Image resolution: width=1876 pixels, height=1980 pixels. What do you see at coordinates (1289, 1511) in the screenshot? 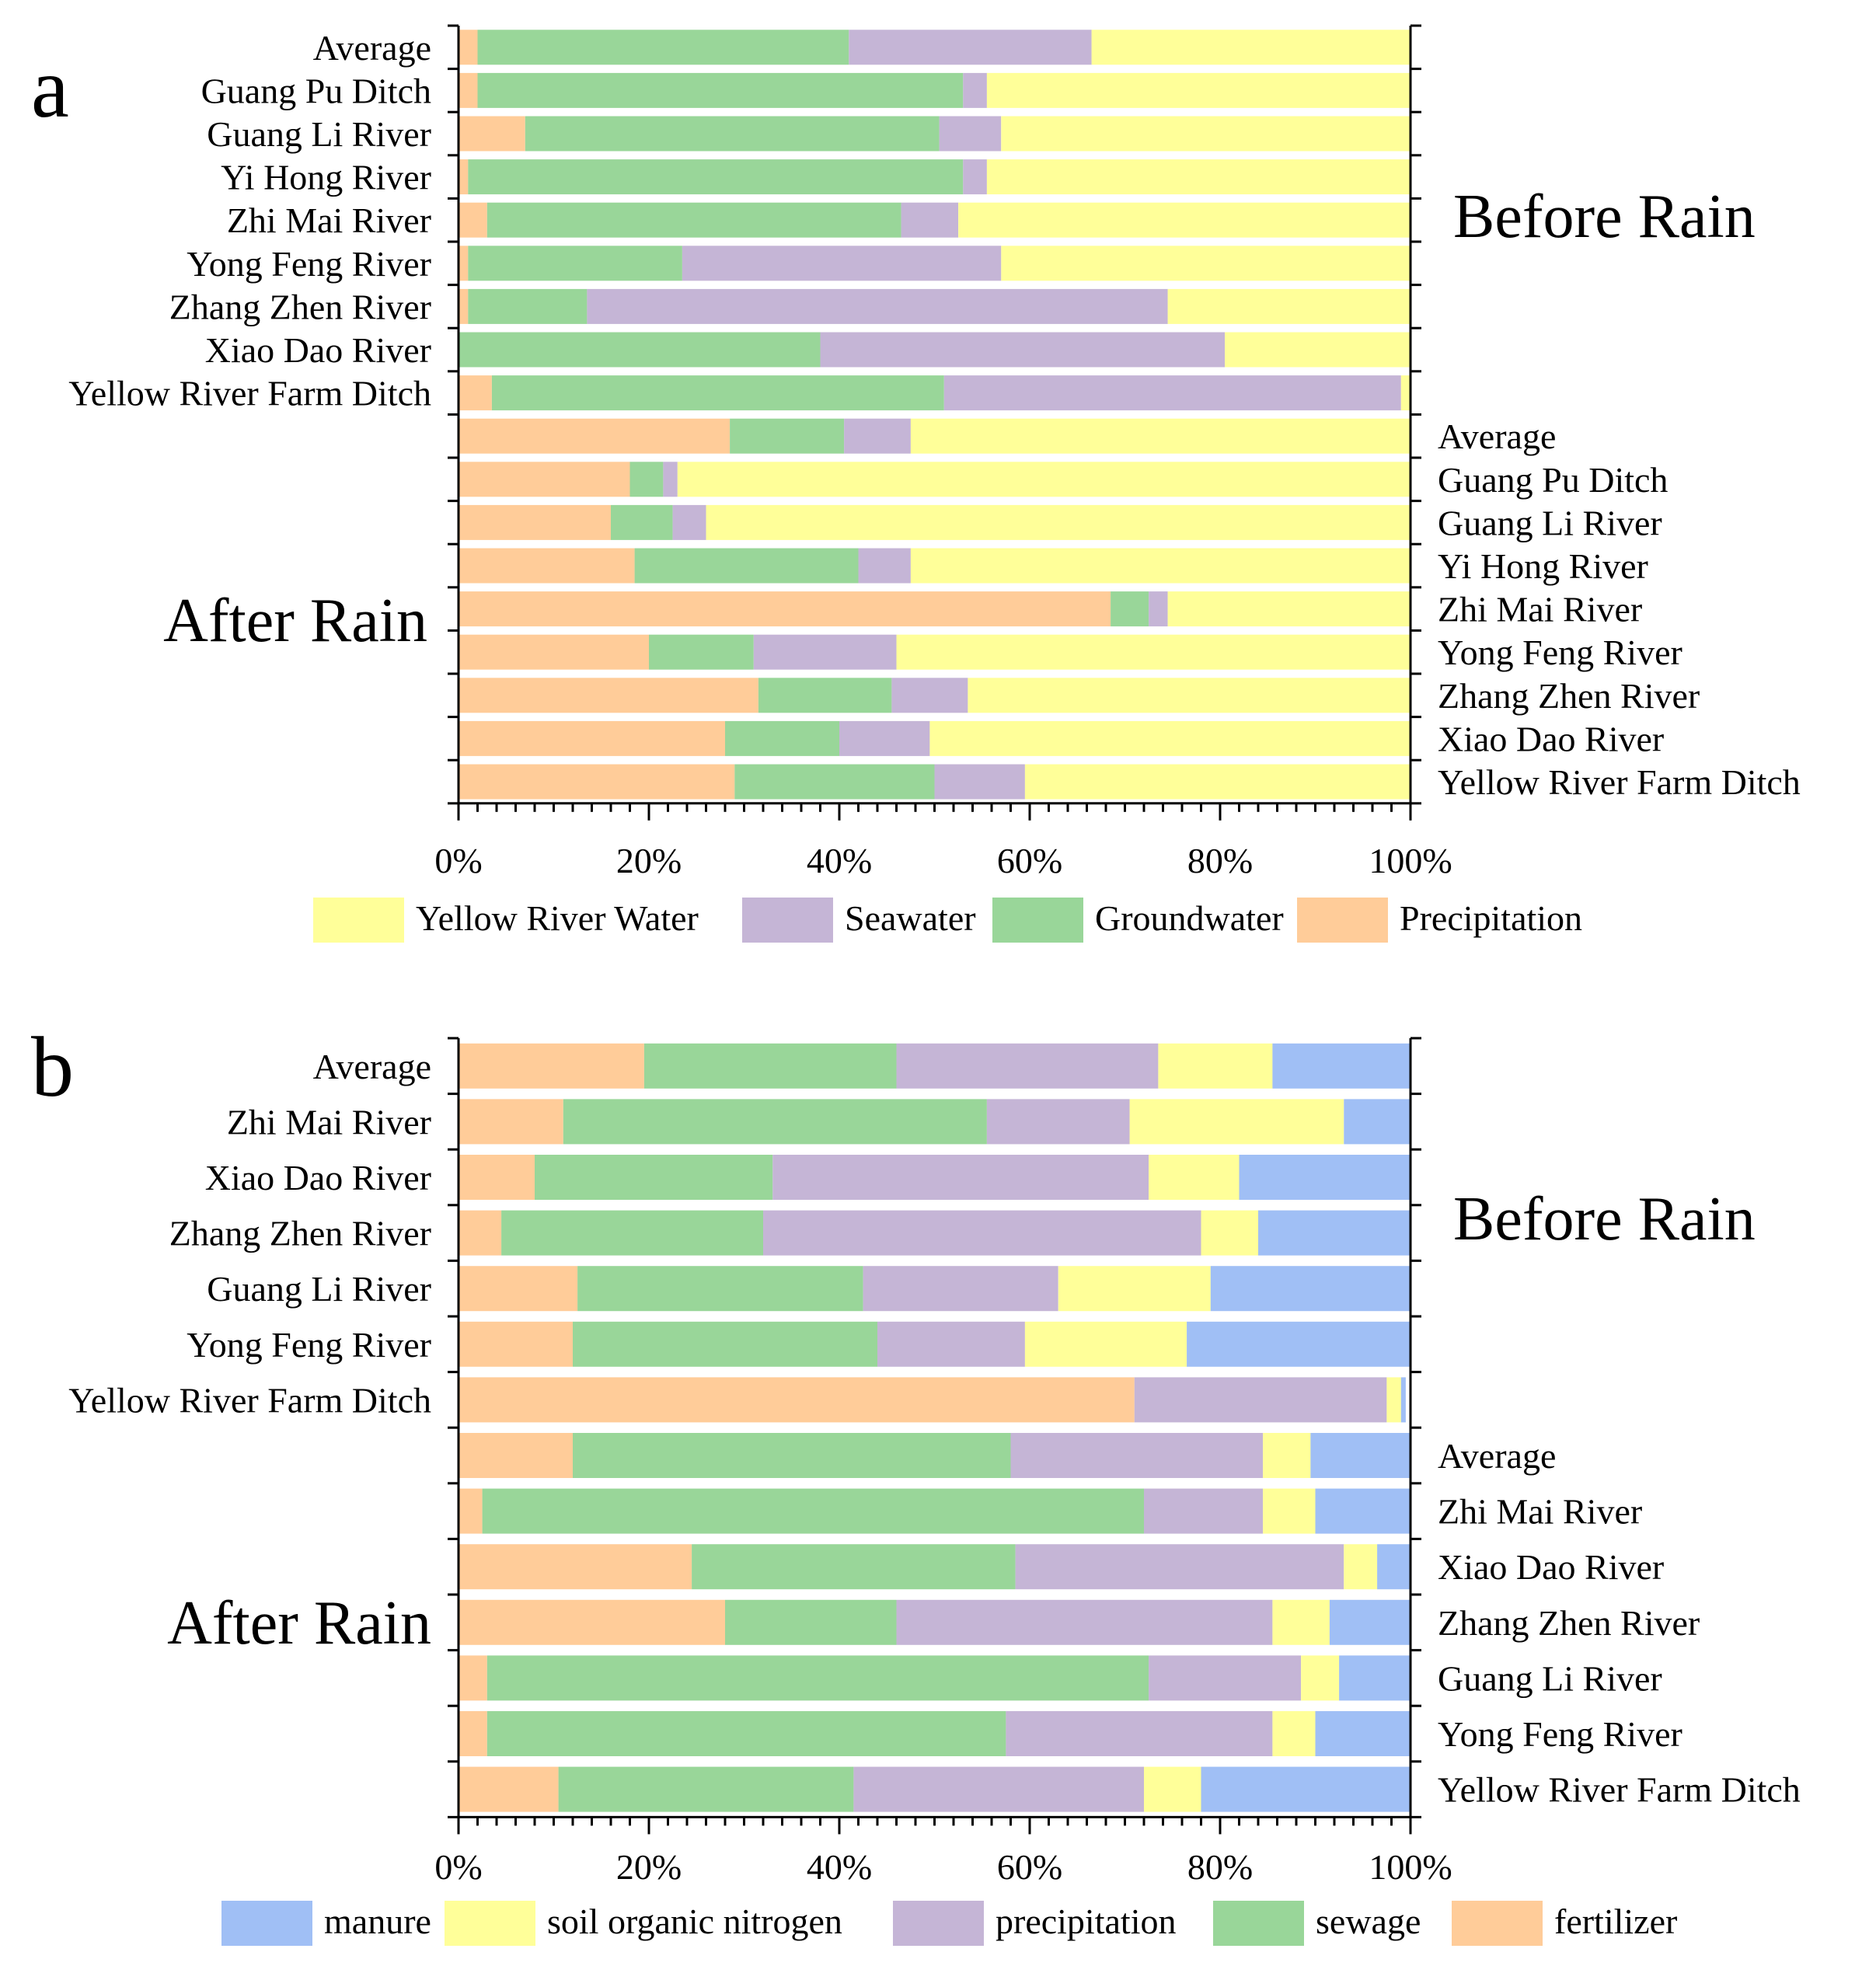
I see `panel-b-after-rain-bar-zhi-mai-river-soil-organic-nitrogen` at bounding box center [1289, 1511].